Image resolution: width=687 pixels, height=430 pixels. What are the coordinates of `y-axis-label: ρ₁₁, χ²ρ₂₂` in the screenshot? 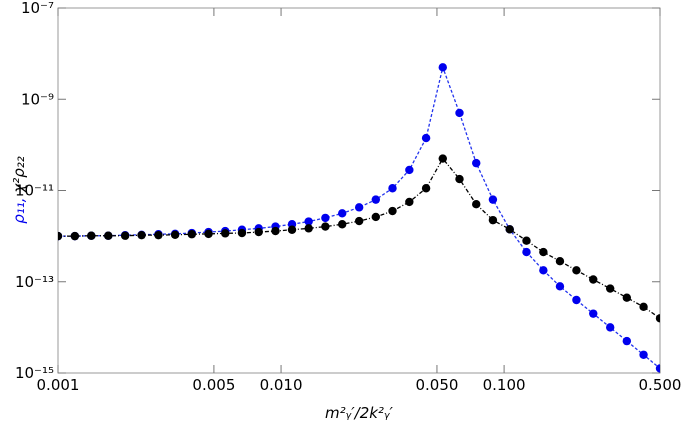 It's located at (19, 190).